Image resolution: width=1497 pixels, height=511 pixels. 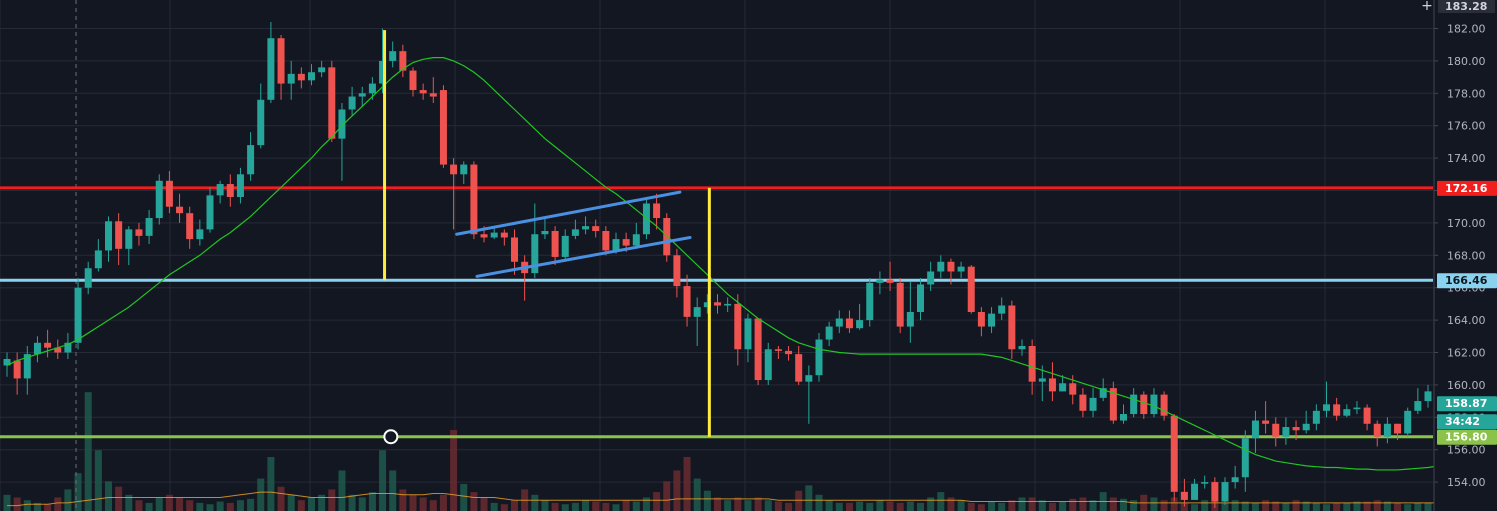 I want to click on axis-tick-label: 154.00, so click(x=1466, y=482).